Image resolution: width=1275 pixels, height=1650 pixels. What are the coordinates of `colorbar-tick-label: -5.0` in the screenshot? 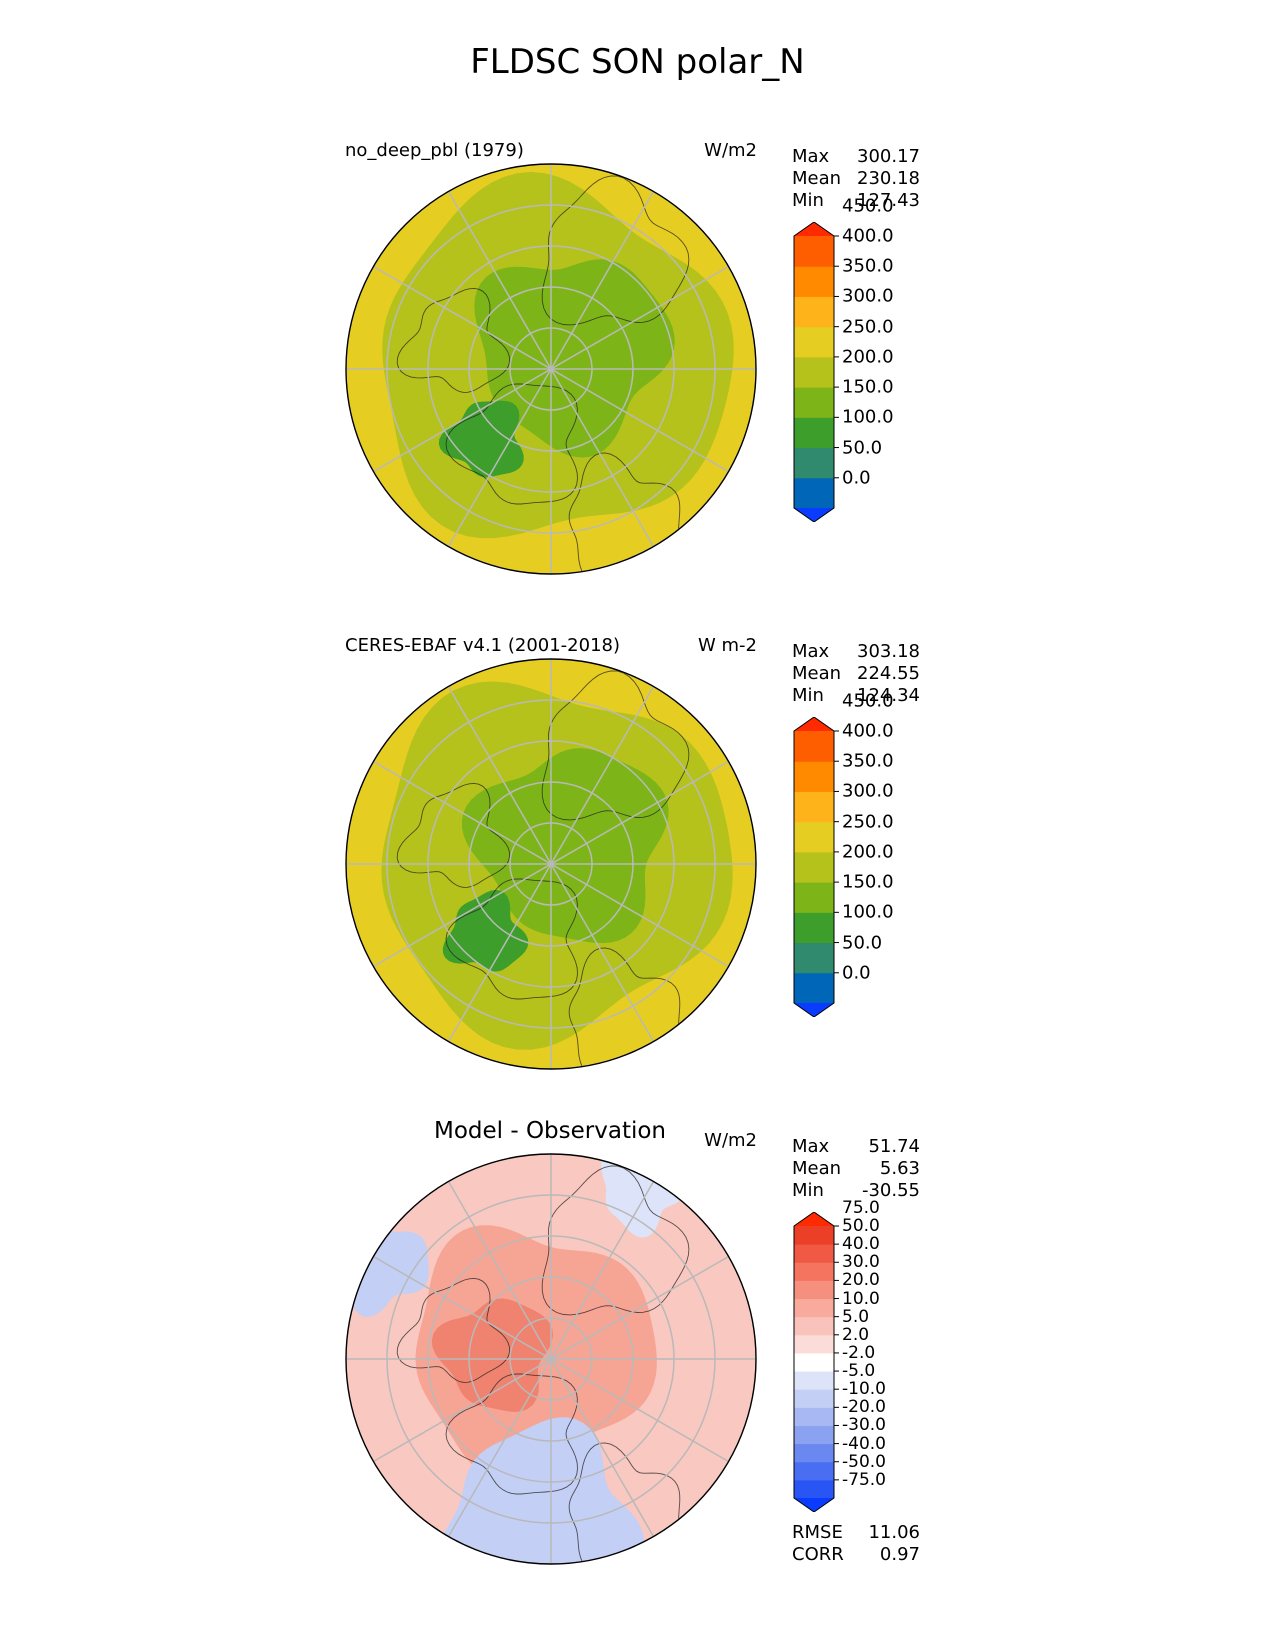 It's located at (859, 1371).